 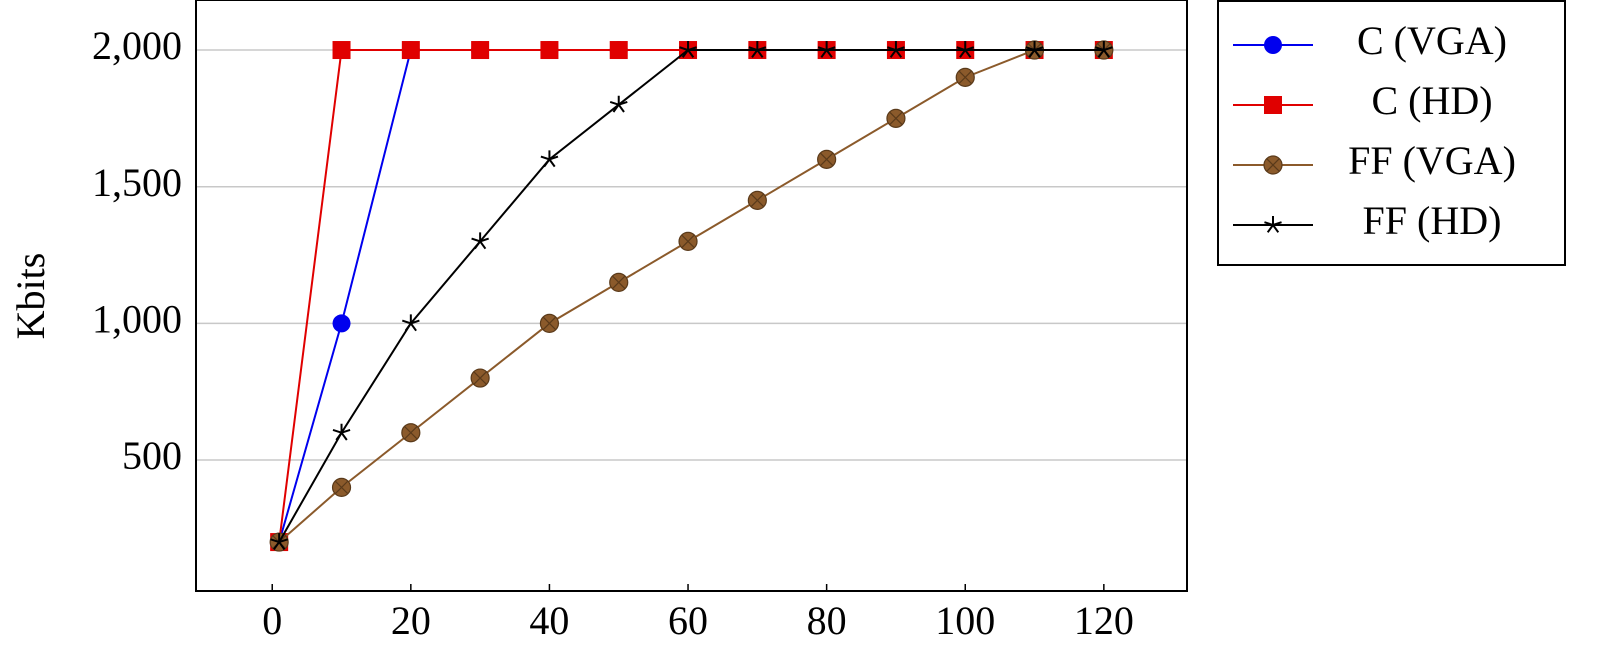 I want to click on x-tick-label: 60, so click(x=688, y=620).